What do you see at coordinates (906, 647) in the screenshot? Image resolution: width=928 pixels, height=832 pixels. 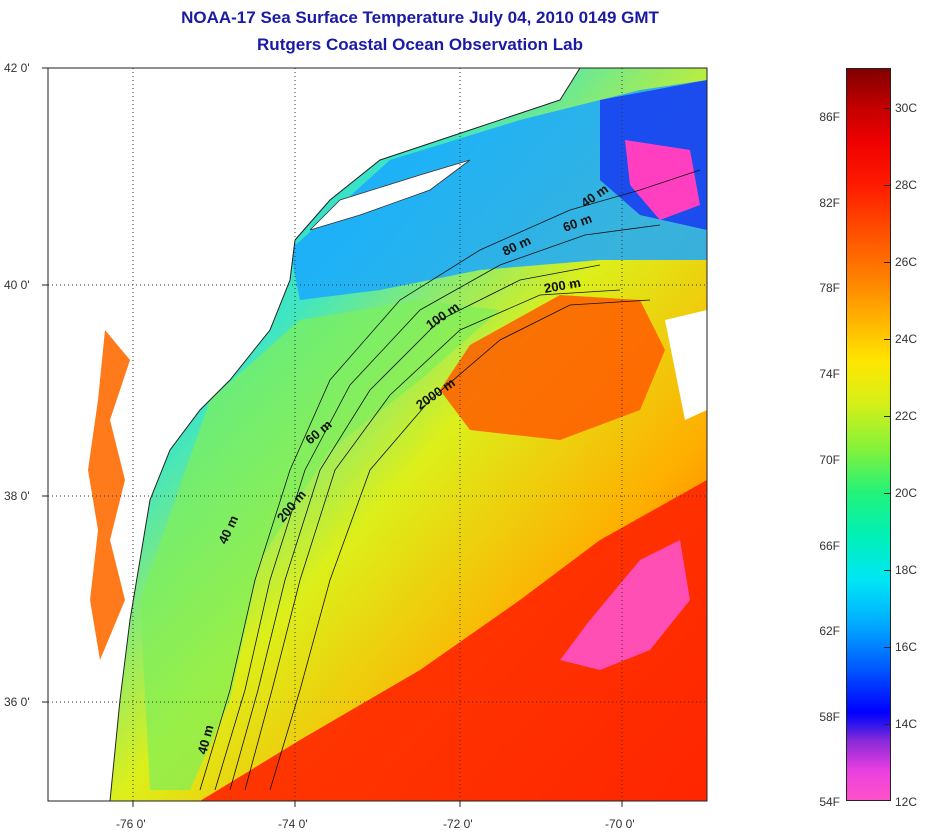 I see `celsius-label: 16C` at bounding box center [906, 647].